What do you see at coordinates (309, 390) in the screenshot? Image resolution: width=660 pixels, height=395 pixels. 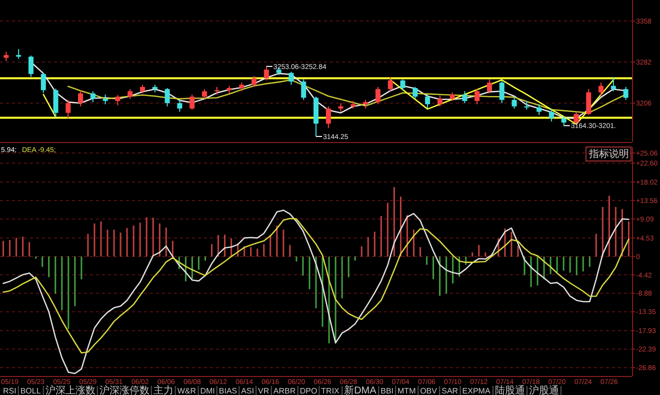 I see `text: DPO` at bounding box center [309, 390].